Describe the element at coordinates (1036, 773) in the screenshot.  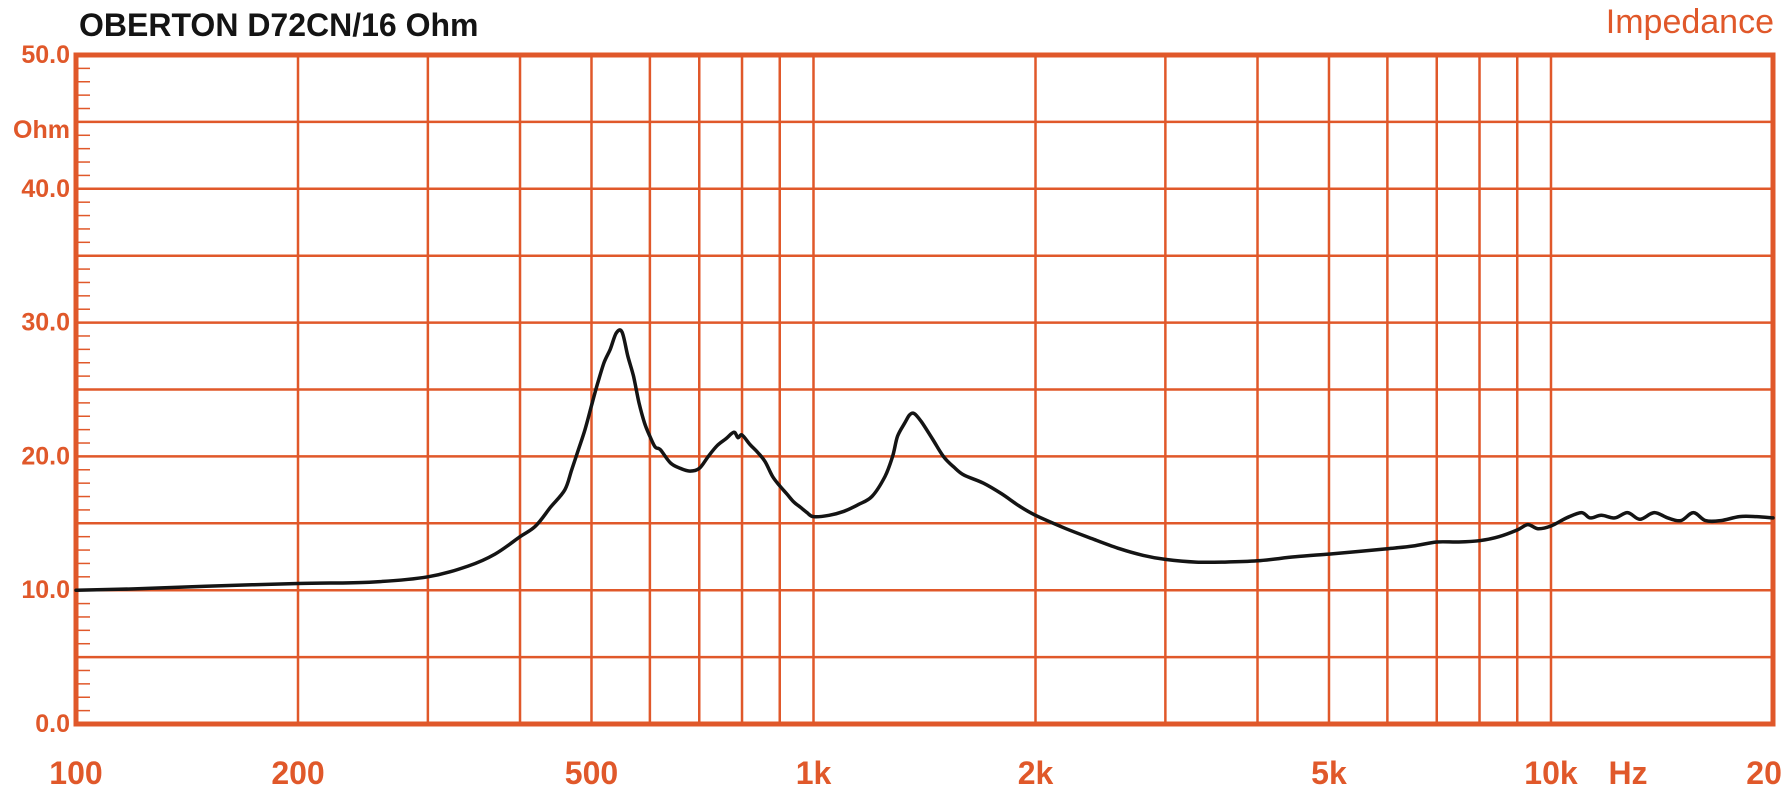
I see `x-tick-label: 2k` at that location.